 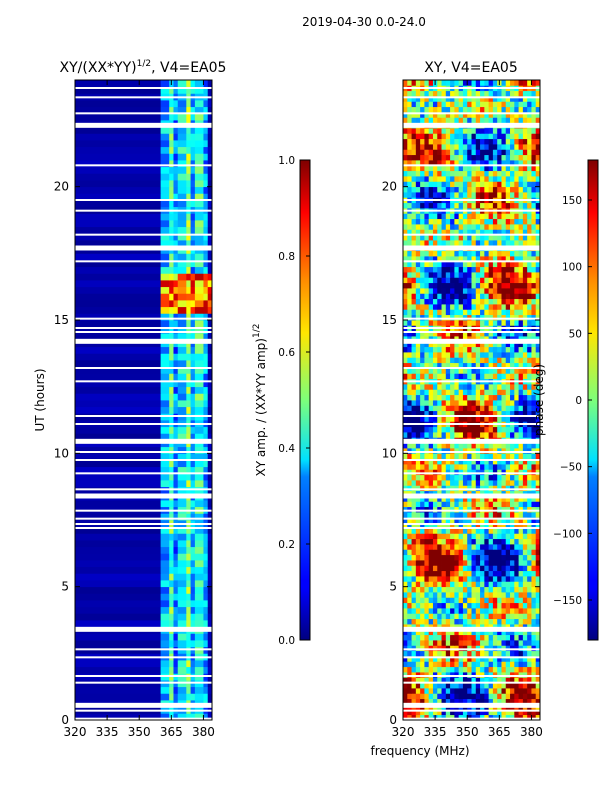 What do you see at coordinates (471, 368) in the screenshot?
I see `phase-flagged-row` at bounding box center [471, 368].